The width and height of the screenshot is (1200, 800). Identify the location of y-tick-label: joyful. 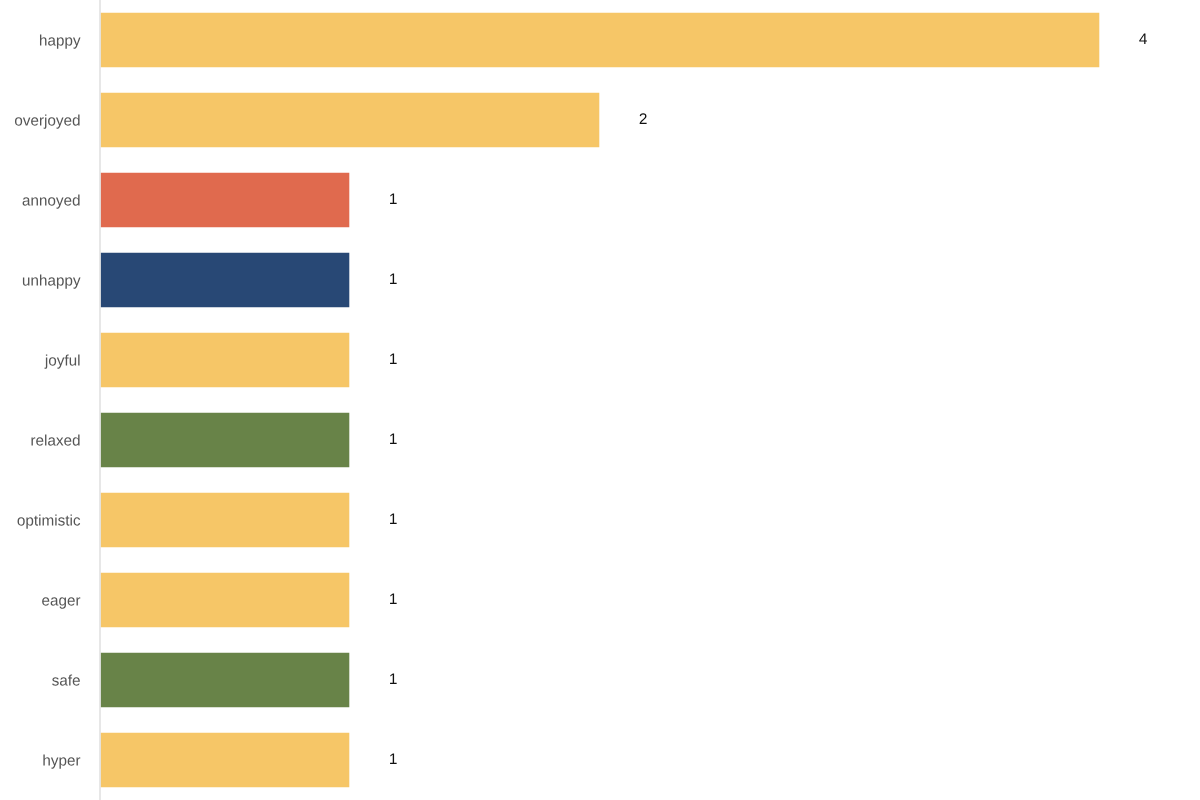
(62, 361).